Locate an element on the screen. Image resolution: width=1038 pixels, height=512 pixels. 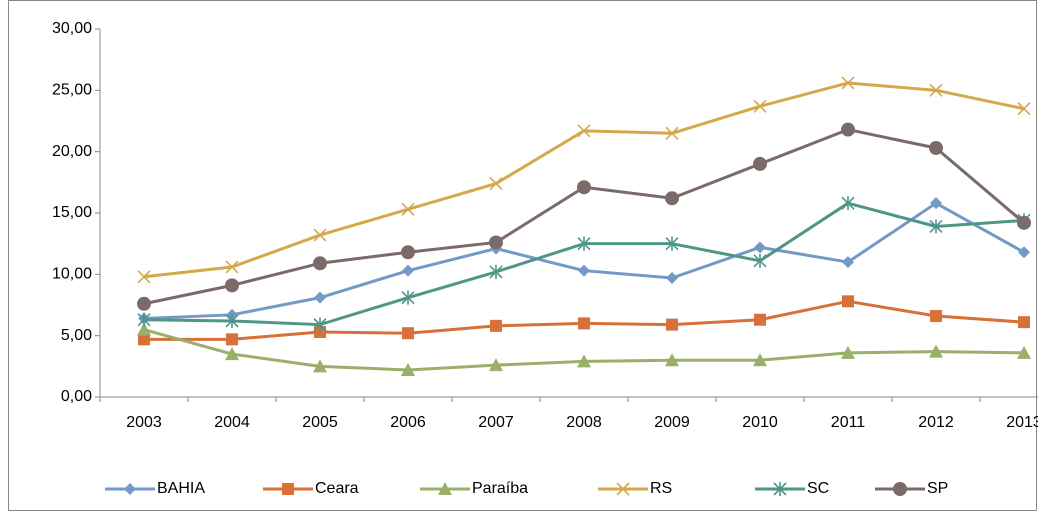
legend-label: Paraíba is located at coordinates (500, 488).